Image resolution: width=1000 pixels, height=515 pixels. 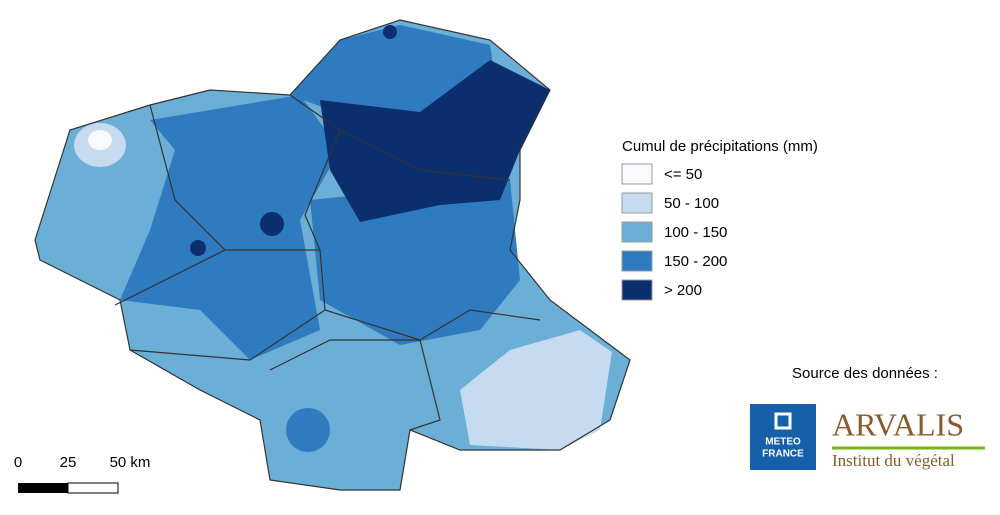 What do you see at coordinates (68, 462) in the screenshot?
I see `scale-label: 25` at bounding box center [68, 462].